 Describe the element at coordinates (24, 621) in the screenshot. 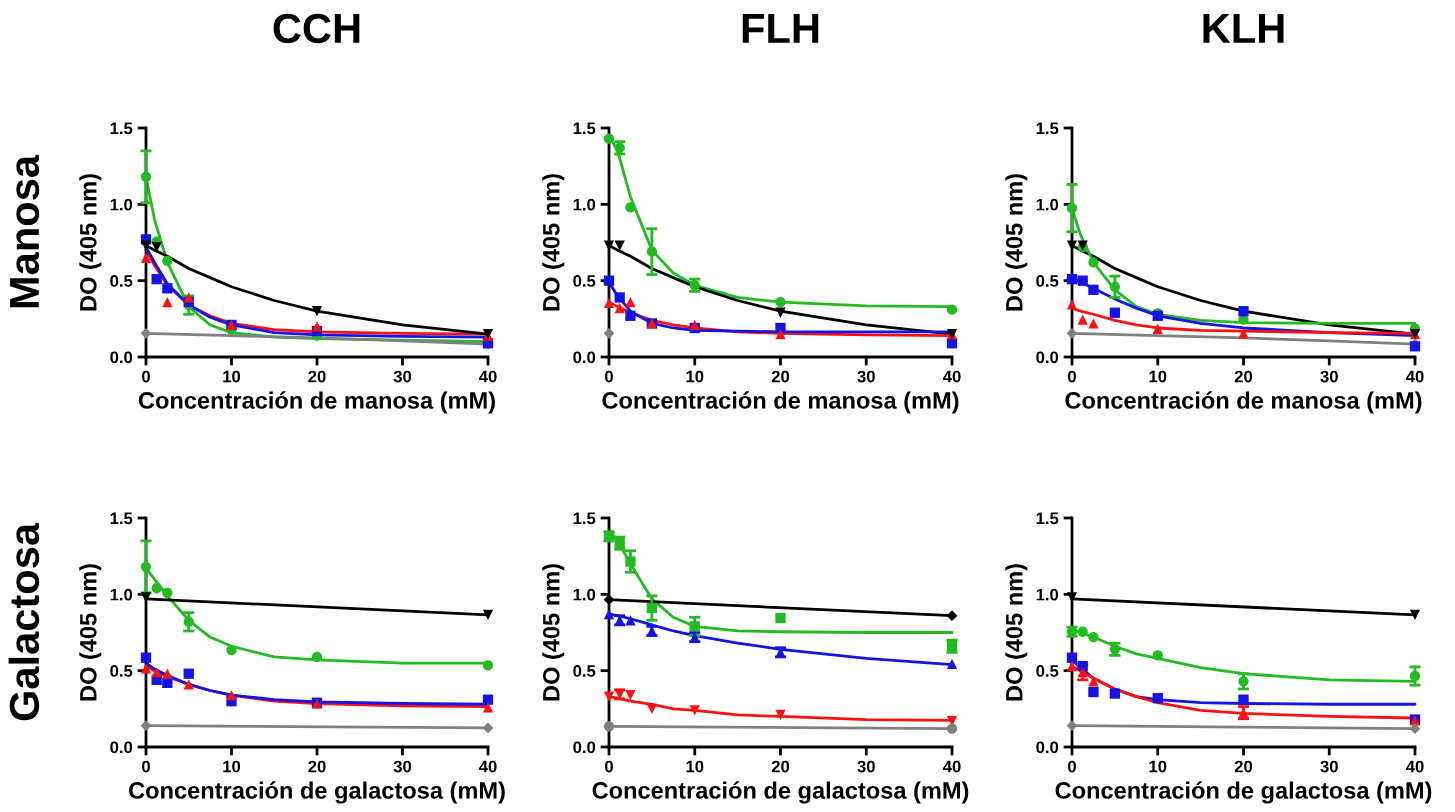

I see `text: Galactosa` at that location.